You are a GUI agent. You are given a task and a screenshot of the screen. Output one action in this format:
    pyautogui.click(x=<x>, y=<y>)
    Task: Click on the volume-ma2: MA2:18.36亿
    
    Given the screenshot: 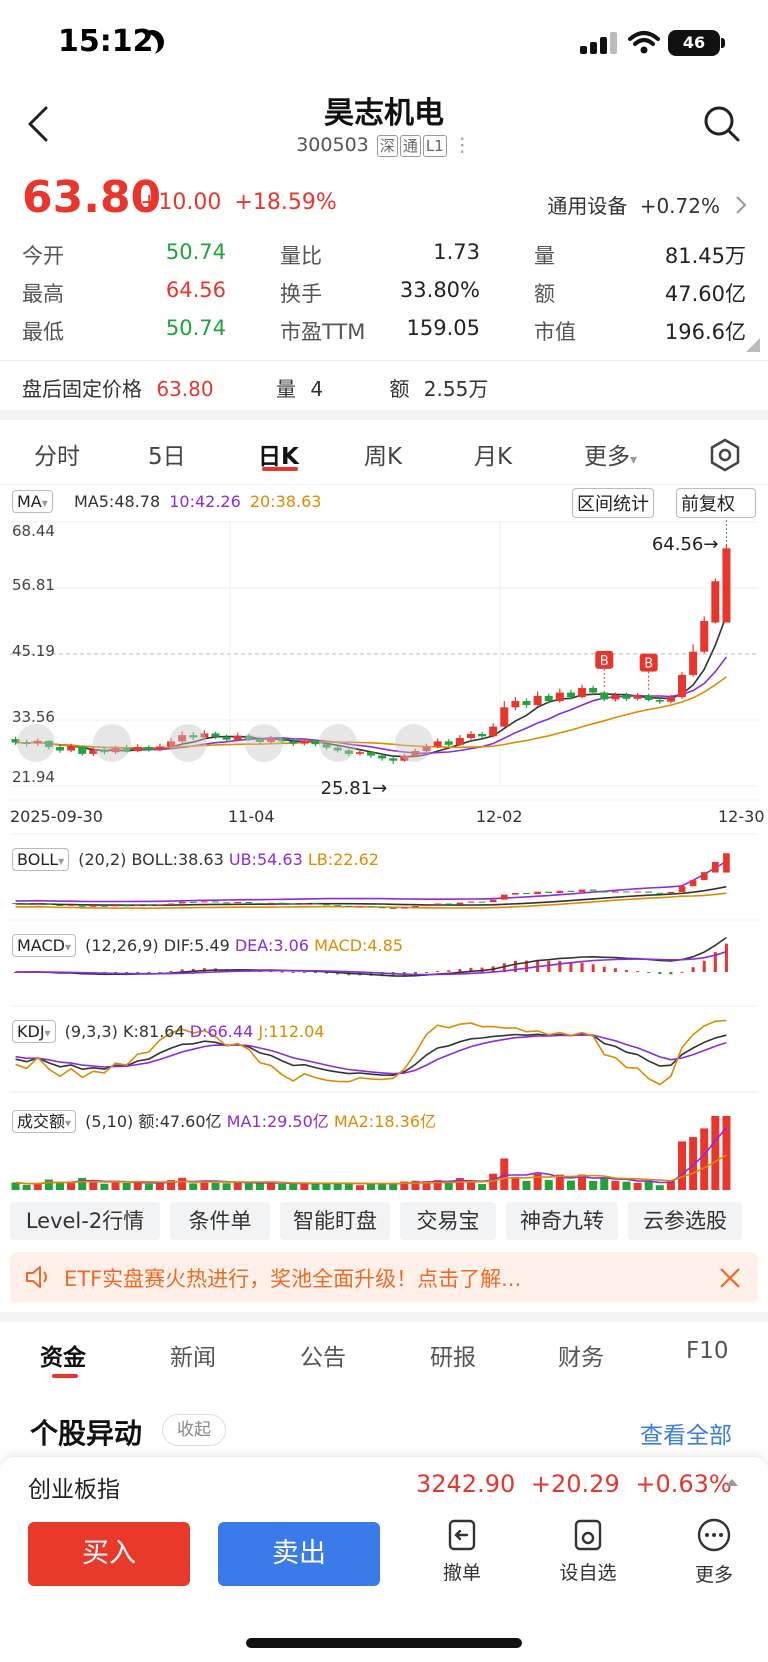 What is the action you would take?
    pyautogui.click(x=385, y=1121)
    